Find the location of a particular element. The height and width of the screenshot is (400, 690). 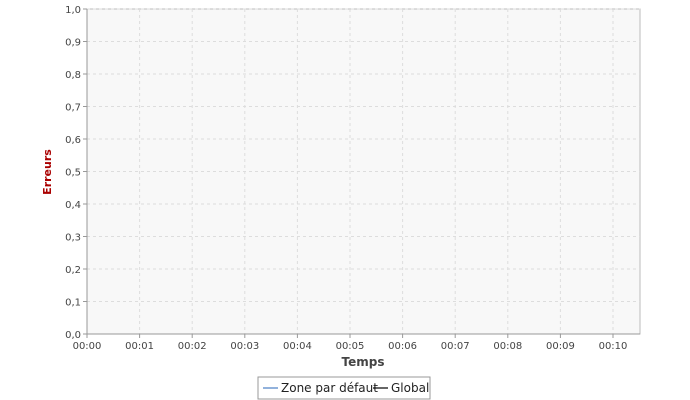

y-tick-label: 0,7 is located at coordinates (73, 108).